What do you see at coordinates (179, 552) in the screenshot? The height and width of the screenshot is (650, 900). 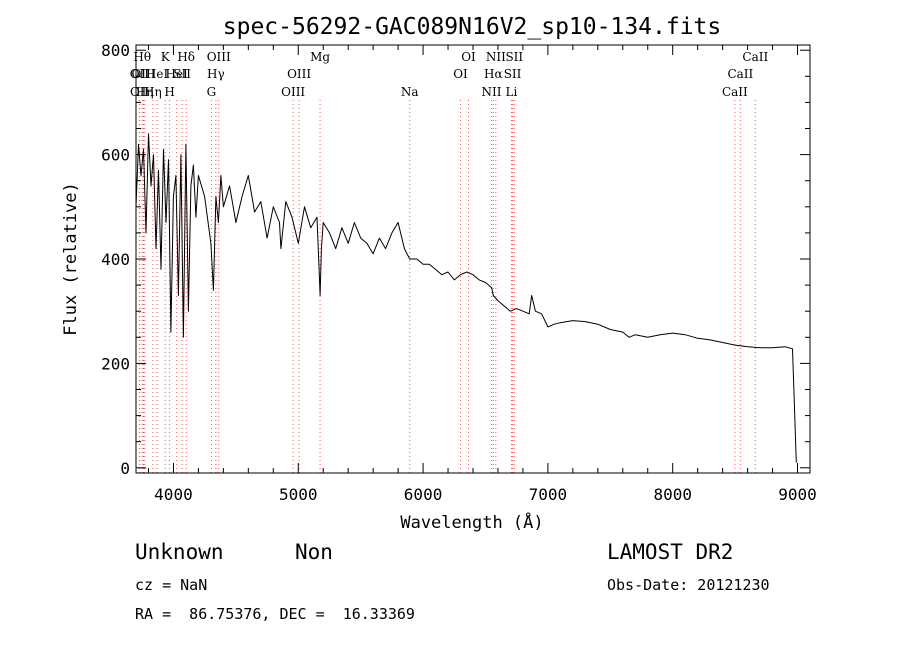 I see `spectral-class: Unknown` at bounding box center [179, 552].